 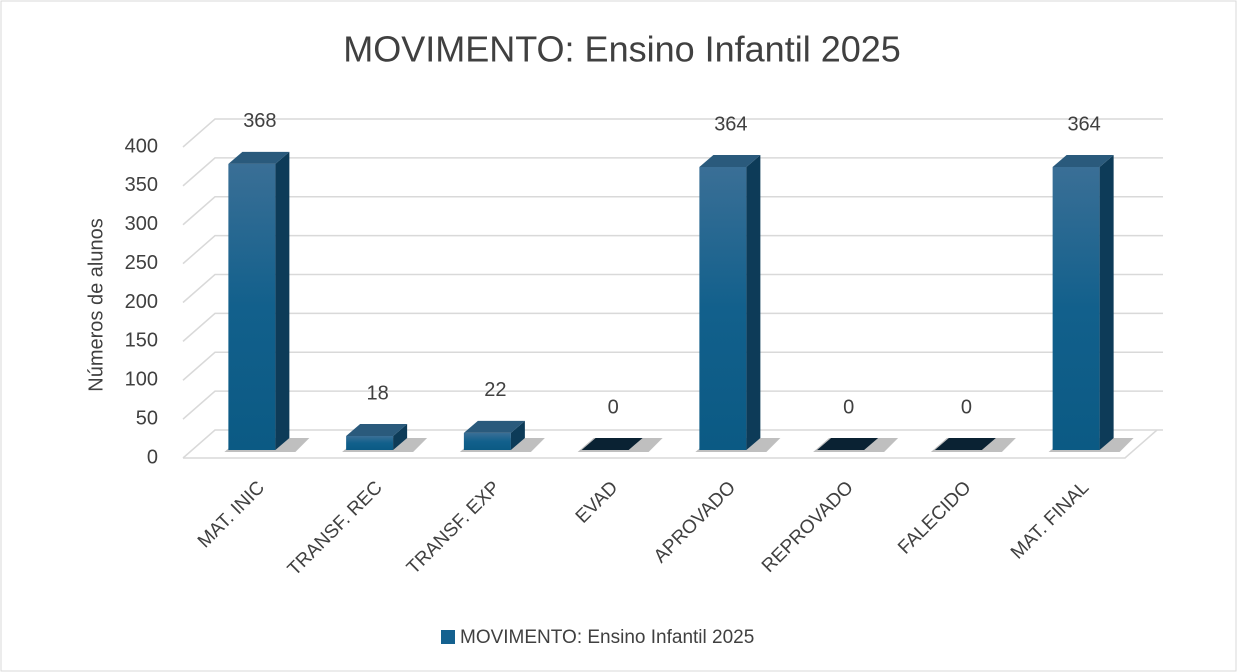 I want to click on floor-line, so click(x=670, y=444).